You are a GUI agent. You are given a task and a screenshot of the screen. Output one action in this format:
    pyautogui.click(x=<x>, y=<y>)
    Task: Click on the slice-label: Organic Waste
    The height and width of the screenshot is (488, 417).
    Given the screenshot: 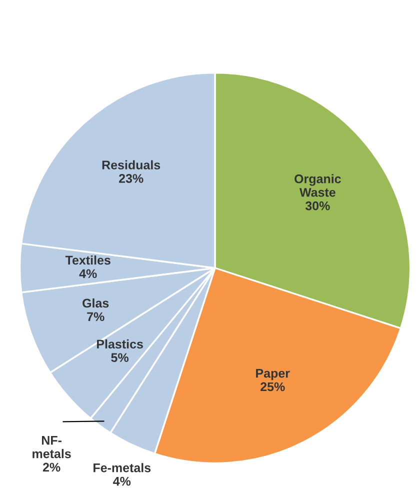 What is the action you would take?
    pyautogui.click(x=317, y=185)
    